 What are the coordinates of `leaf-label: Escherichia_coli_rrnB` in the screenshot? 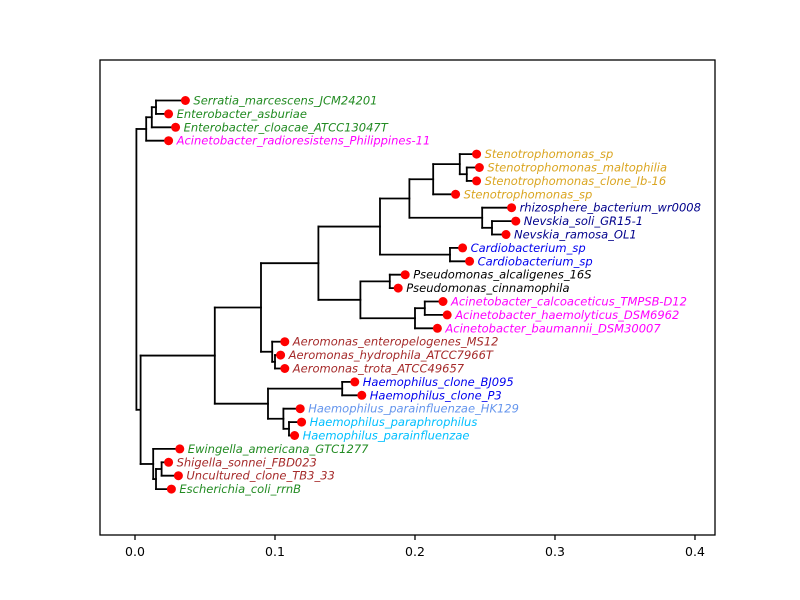 It's located at (240, 489).